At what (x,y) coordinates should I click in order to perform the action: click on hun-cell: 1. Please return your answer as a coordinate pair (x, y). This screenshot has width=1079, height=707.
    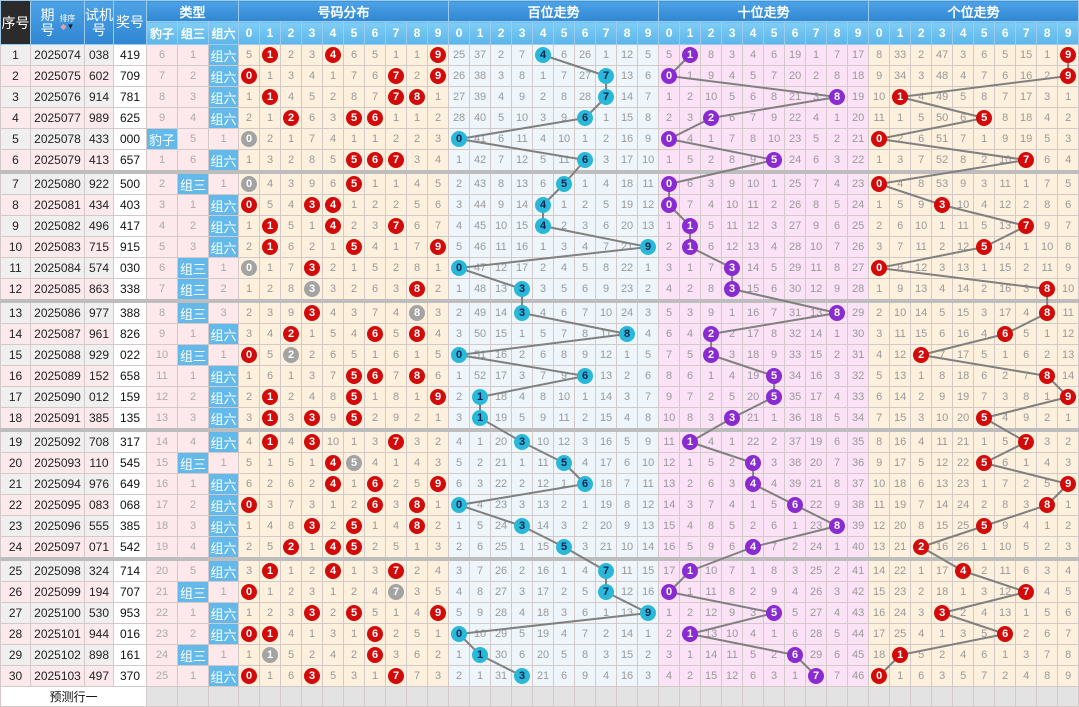
    Looking at the image, I should click on (522, 548).